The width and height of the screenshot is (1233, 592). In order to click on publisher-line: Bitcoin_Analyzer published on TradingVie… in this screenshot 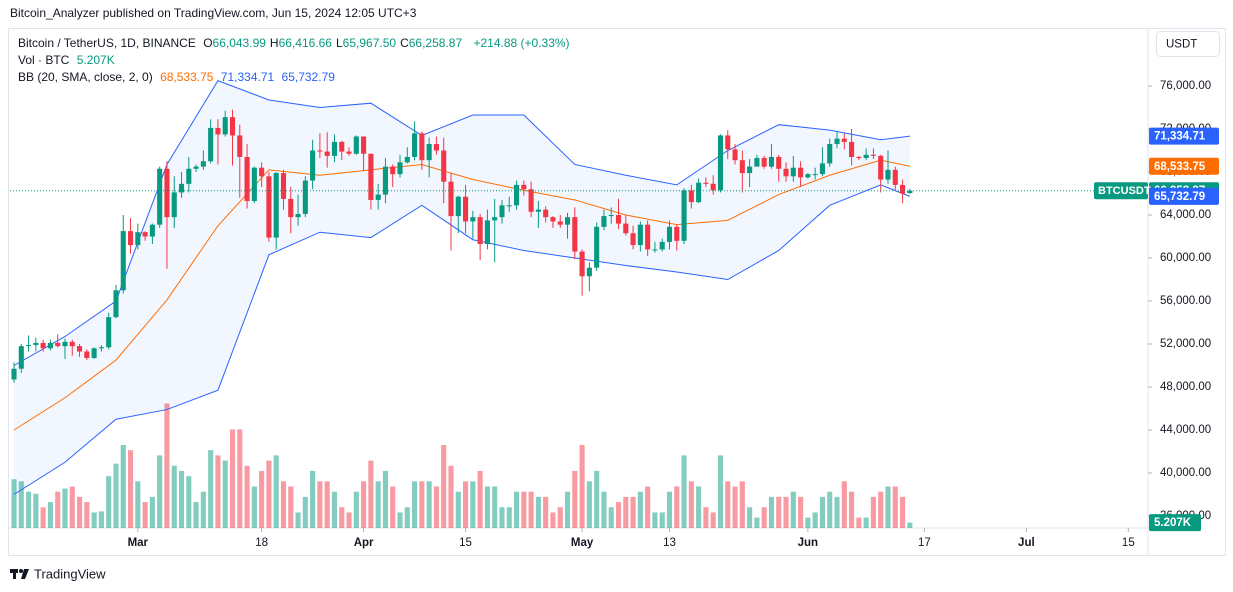, I will do `click(213, 13)`.